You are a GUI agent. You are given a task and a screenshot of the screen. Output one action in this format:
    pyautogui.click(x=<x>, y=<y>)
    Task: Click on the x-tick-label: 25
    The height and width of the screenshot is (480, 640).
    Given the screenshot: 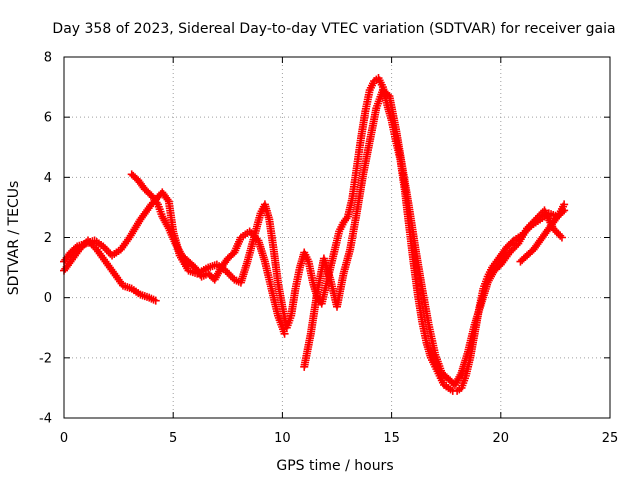 What is the action you would take?
    pyautogui.click(x=610, y=438)
    